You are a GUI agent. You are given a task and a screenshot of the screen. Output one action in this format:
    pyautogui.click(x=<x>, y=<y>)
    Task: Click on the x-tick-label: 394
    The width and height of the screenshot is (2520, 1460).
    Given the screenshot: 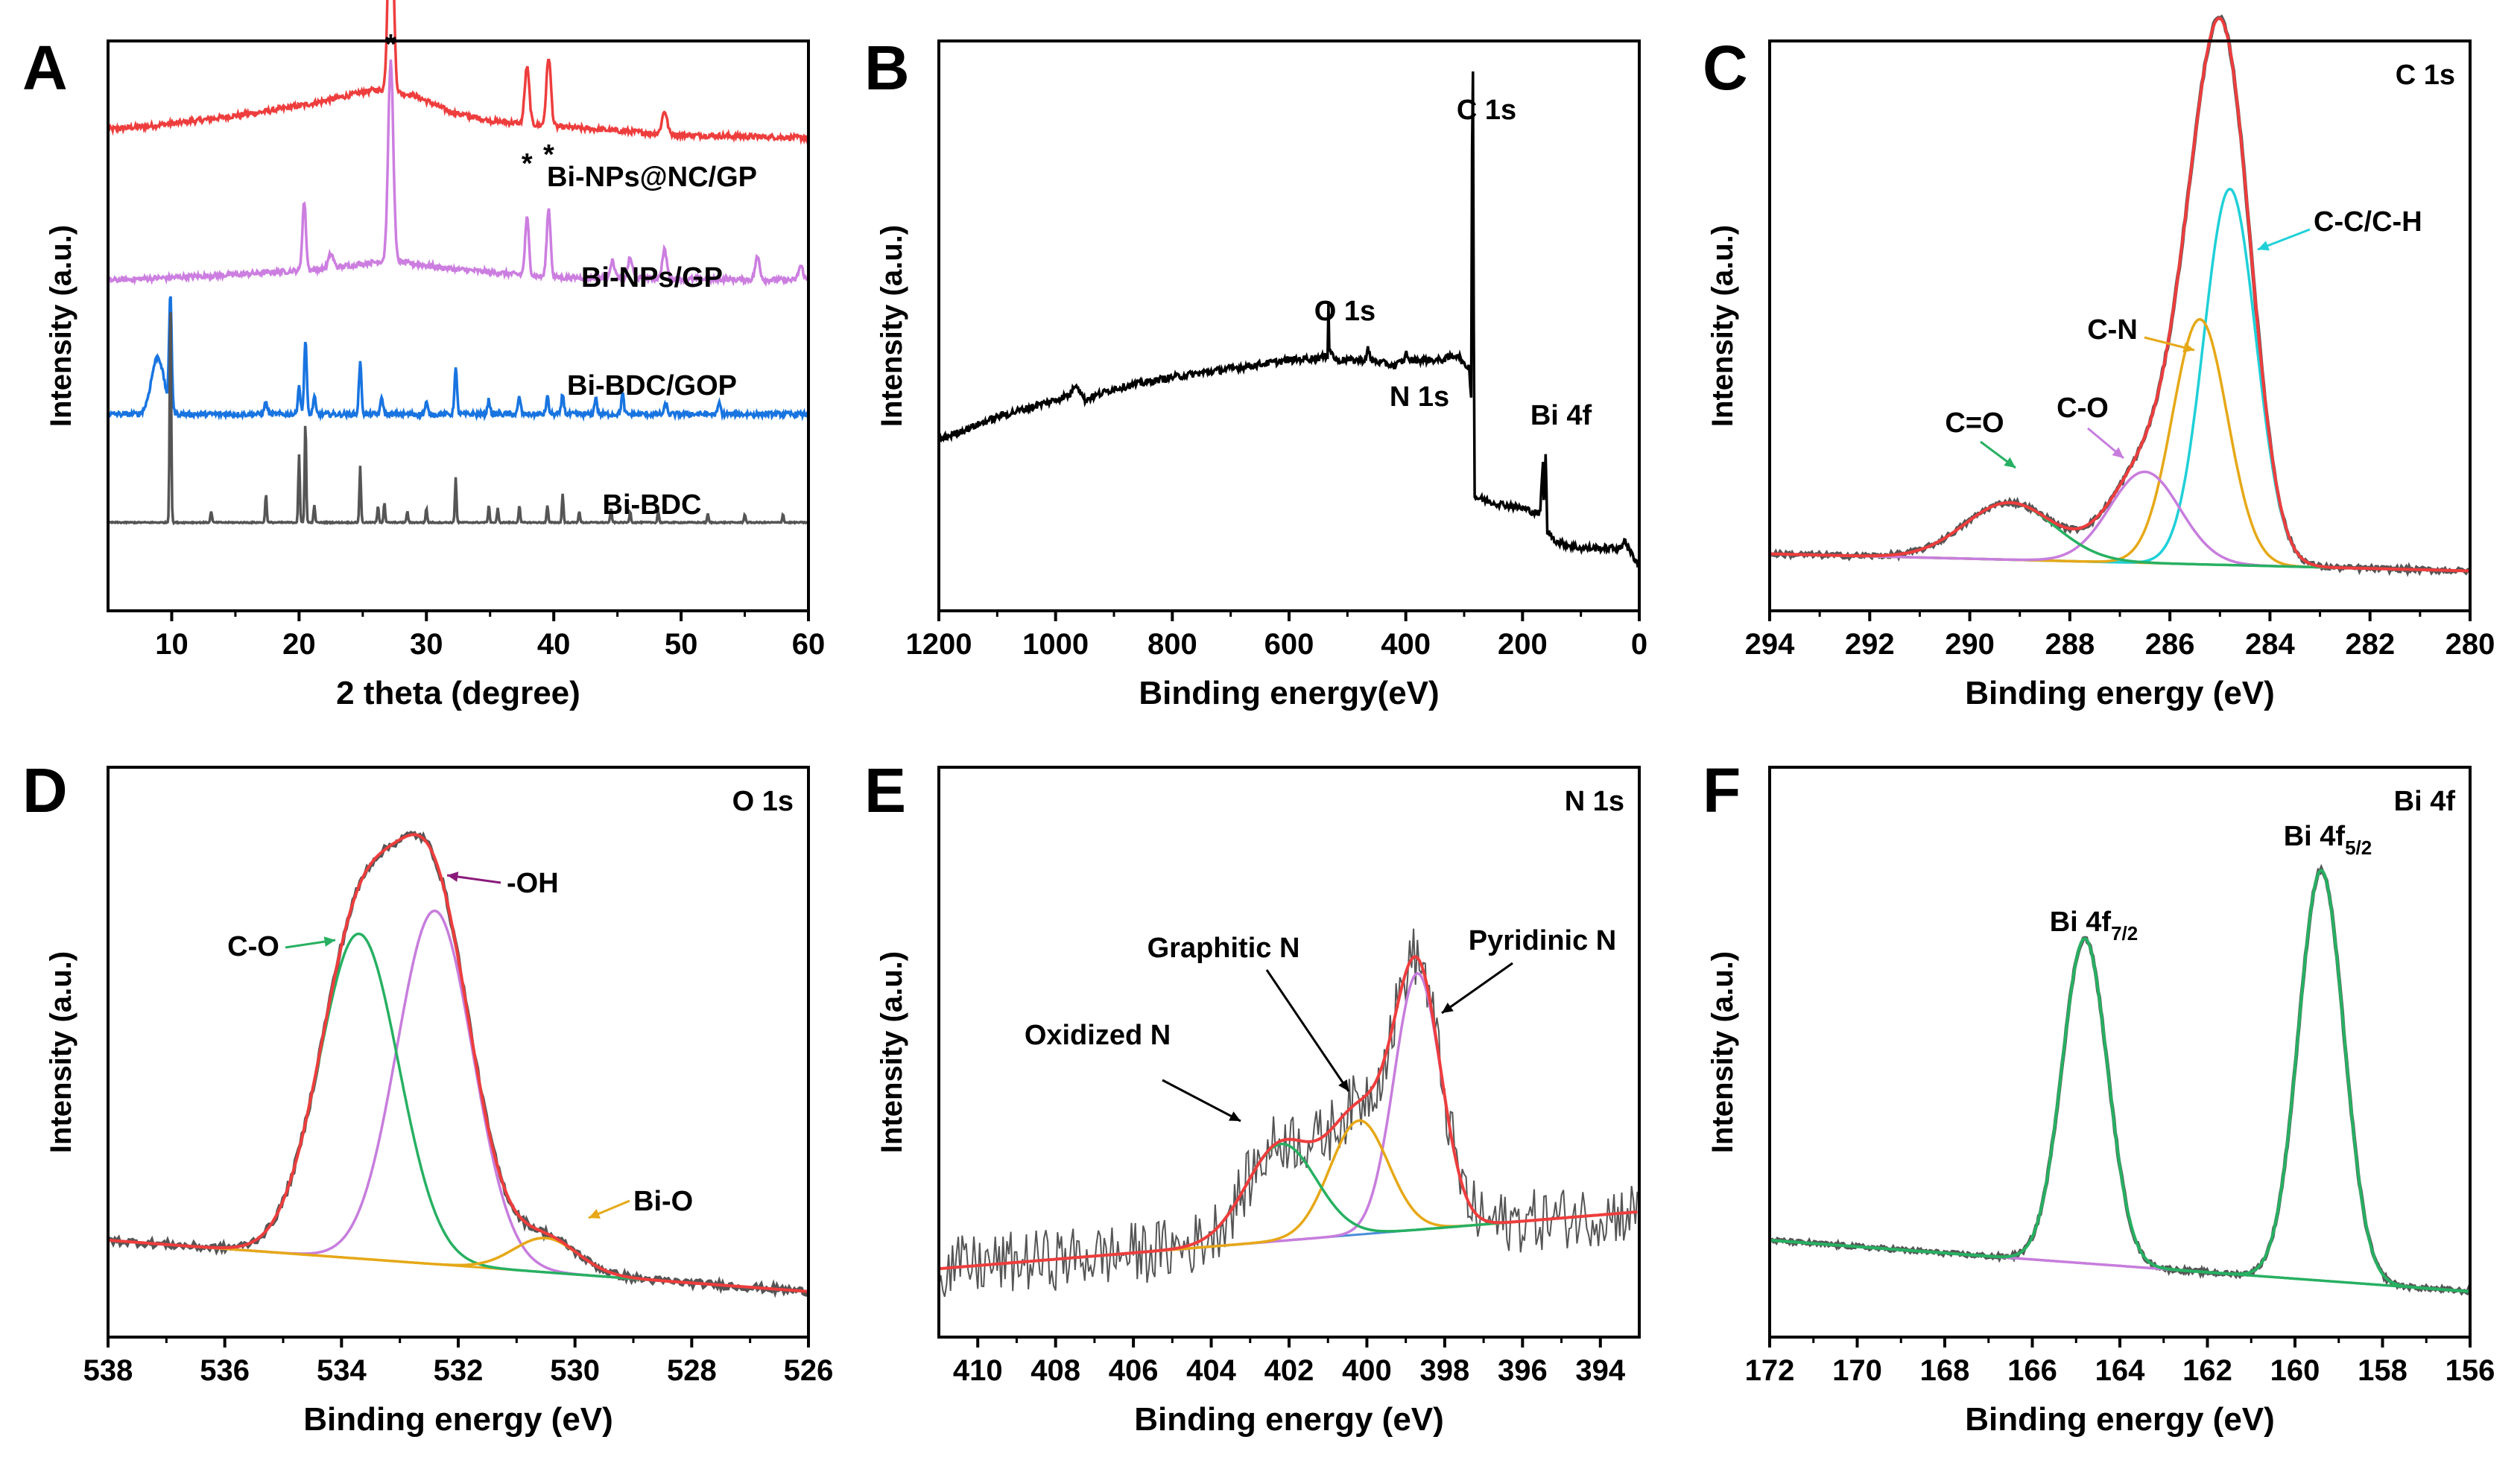 What is the action you would take?
    pyautogui.click(x=1600, y=1371)
    